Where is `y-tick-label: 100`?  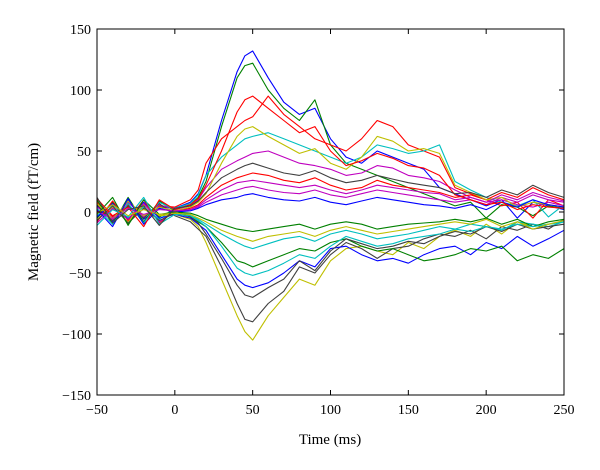 y-tick-label: 100 is located at coordinates (80, 91).